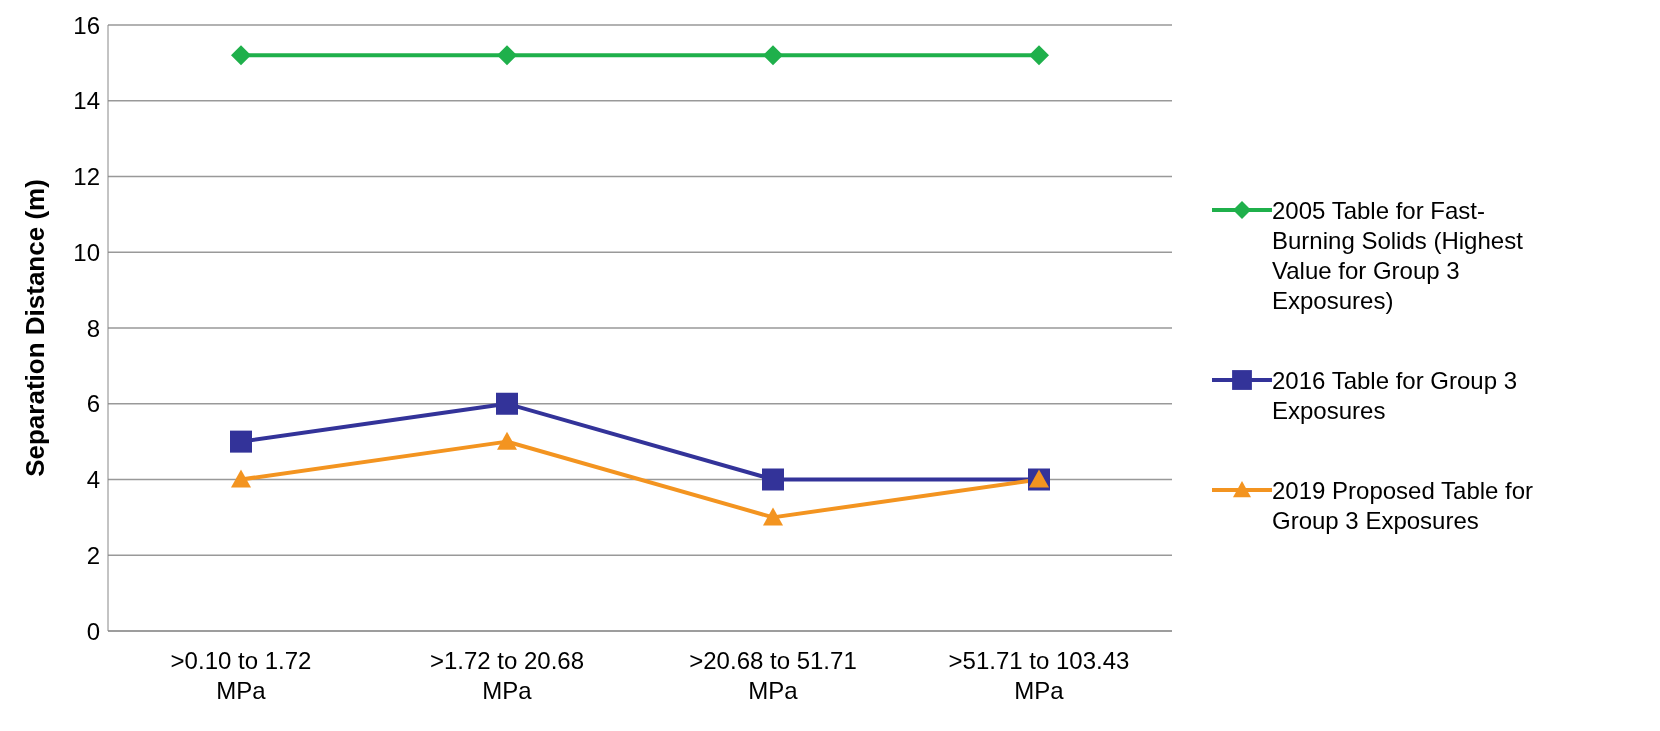 This screenshot has height=731, width=1660. Describe the element at coordinates (35, 328) in the screenshot. I see `y-axis-title: Separation Distance (m)` at that location.